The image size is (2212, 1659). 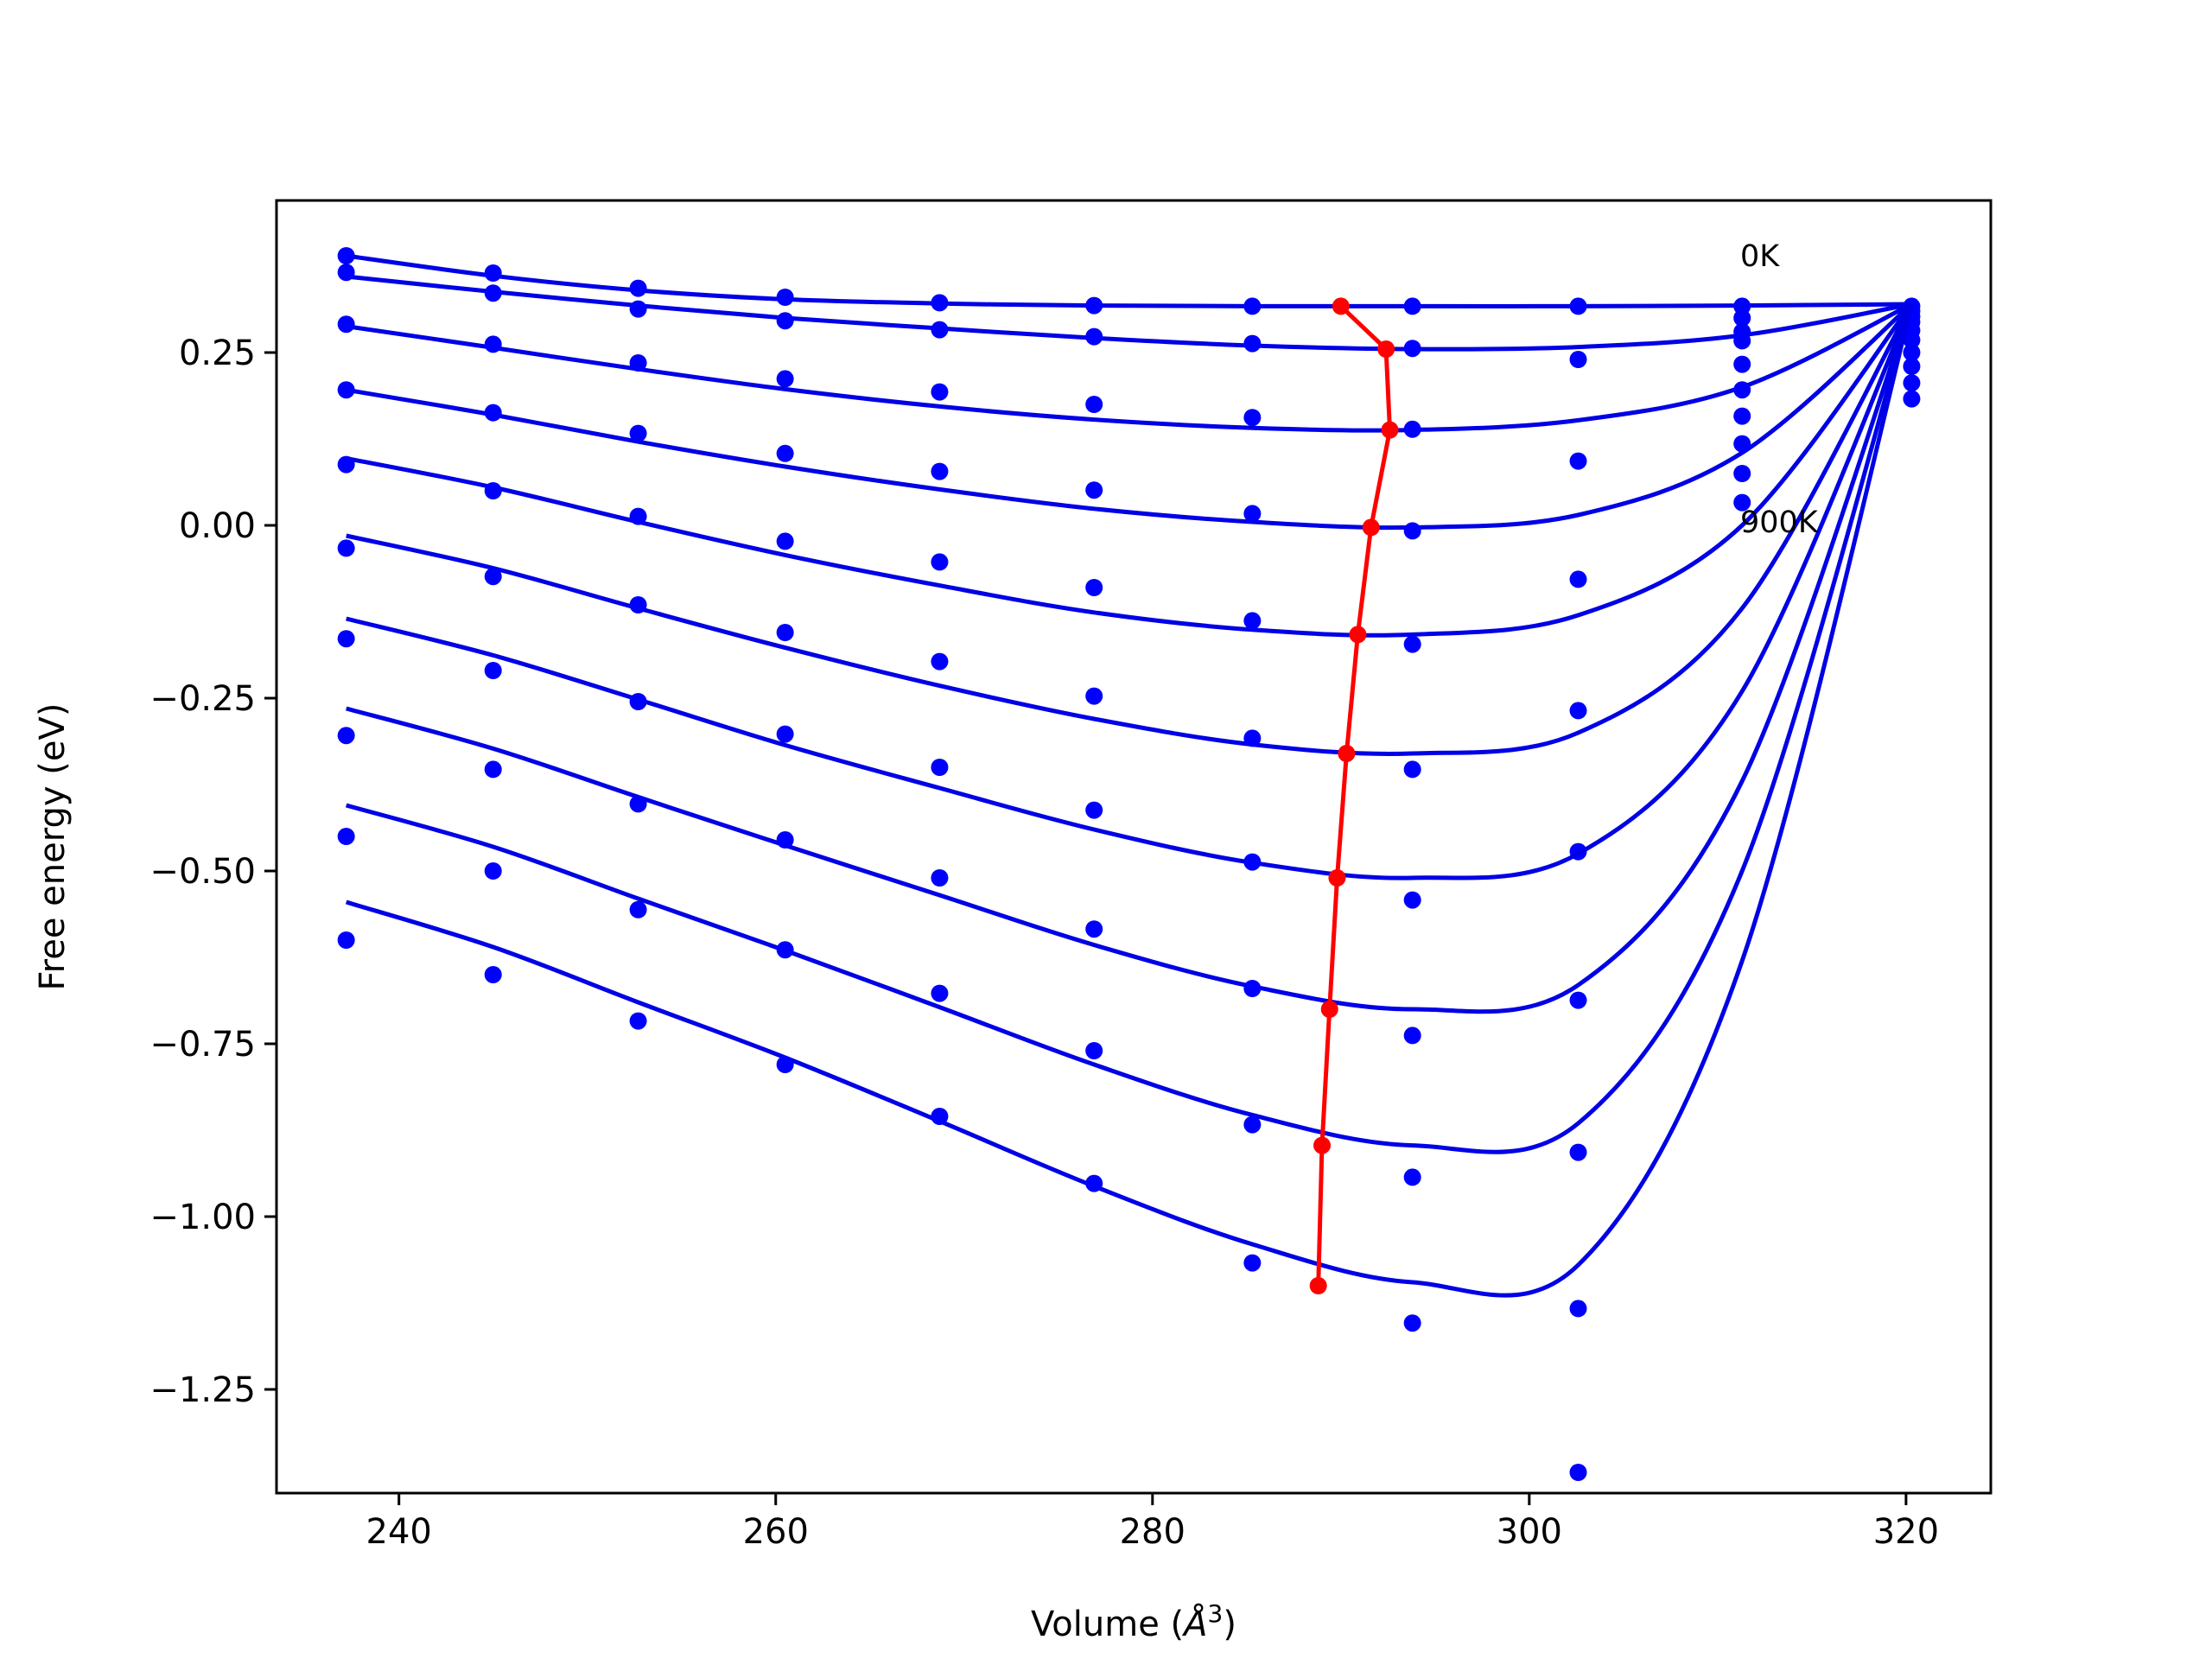 I want to click on temperature-annotation: 900K, so click(x=1779, y=522).